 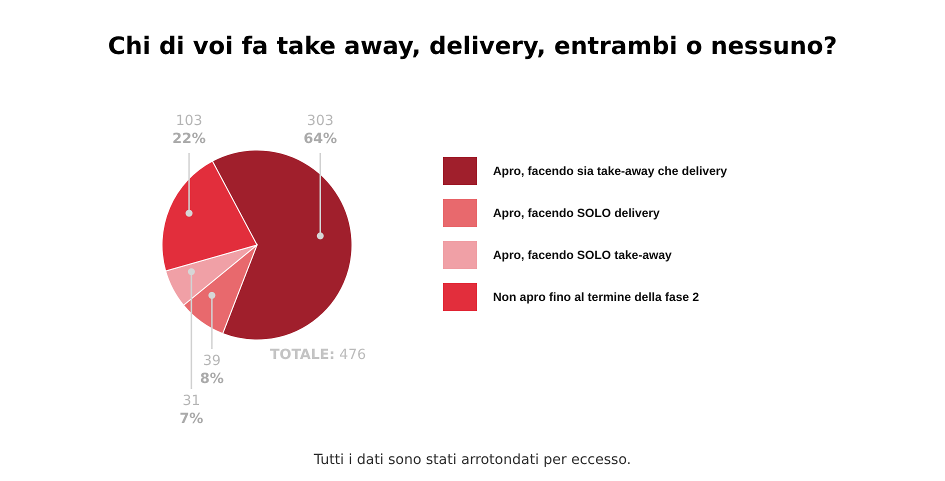 I want to click on data-label: 39 8%, so click(x=212, y=370).